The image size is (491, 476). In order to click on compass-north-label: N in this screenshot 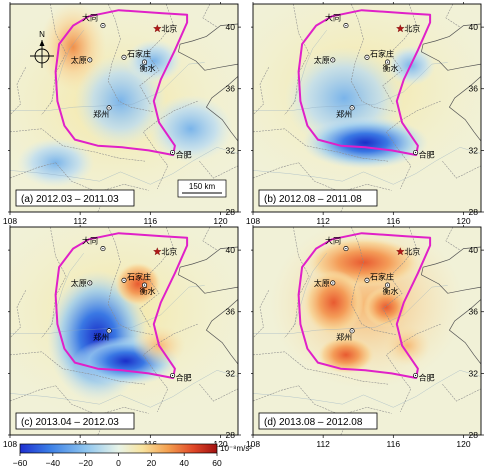, I will do `click(42, 34)`.